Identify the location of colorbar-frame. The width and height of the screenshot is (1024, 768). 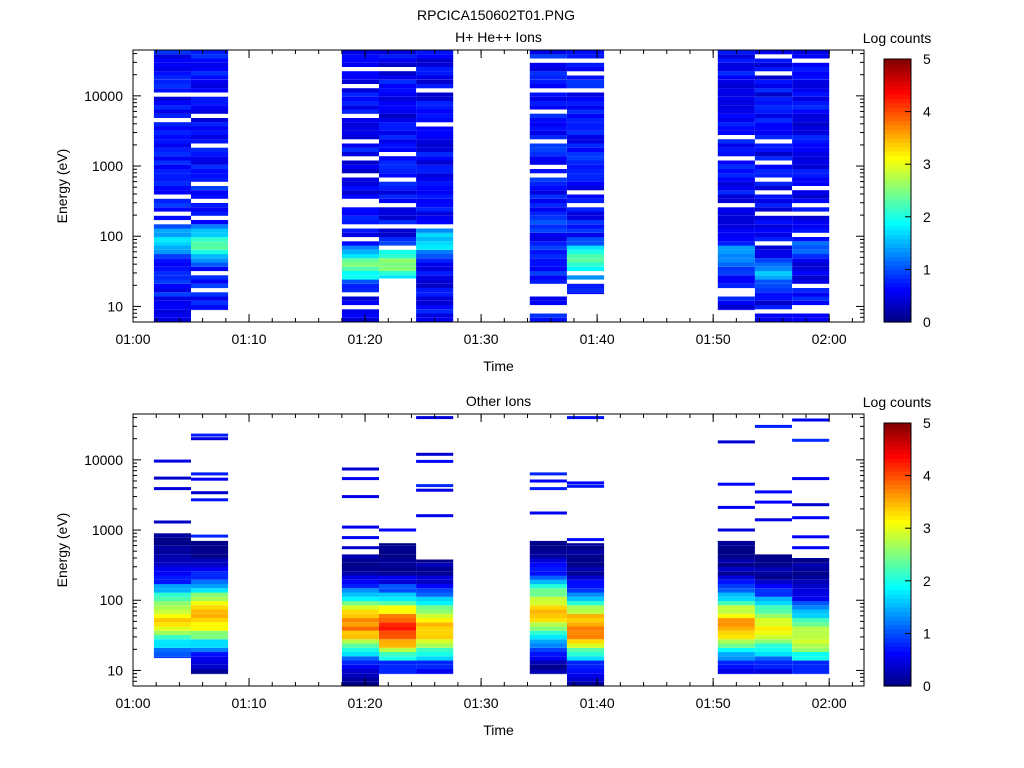
(897, 554).